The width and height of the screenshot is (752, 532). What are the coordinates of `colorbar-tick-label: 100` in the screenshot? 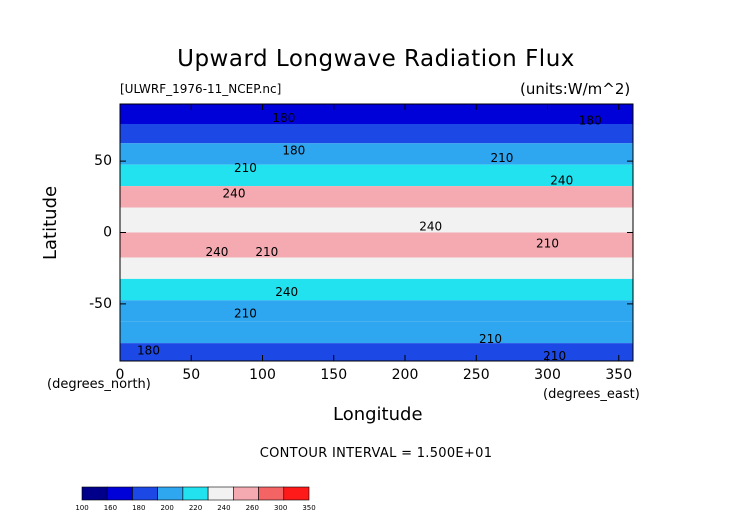 It's located at (81, 508).